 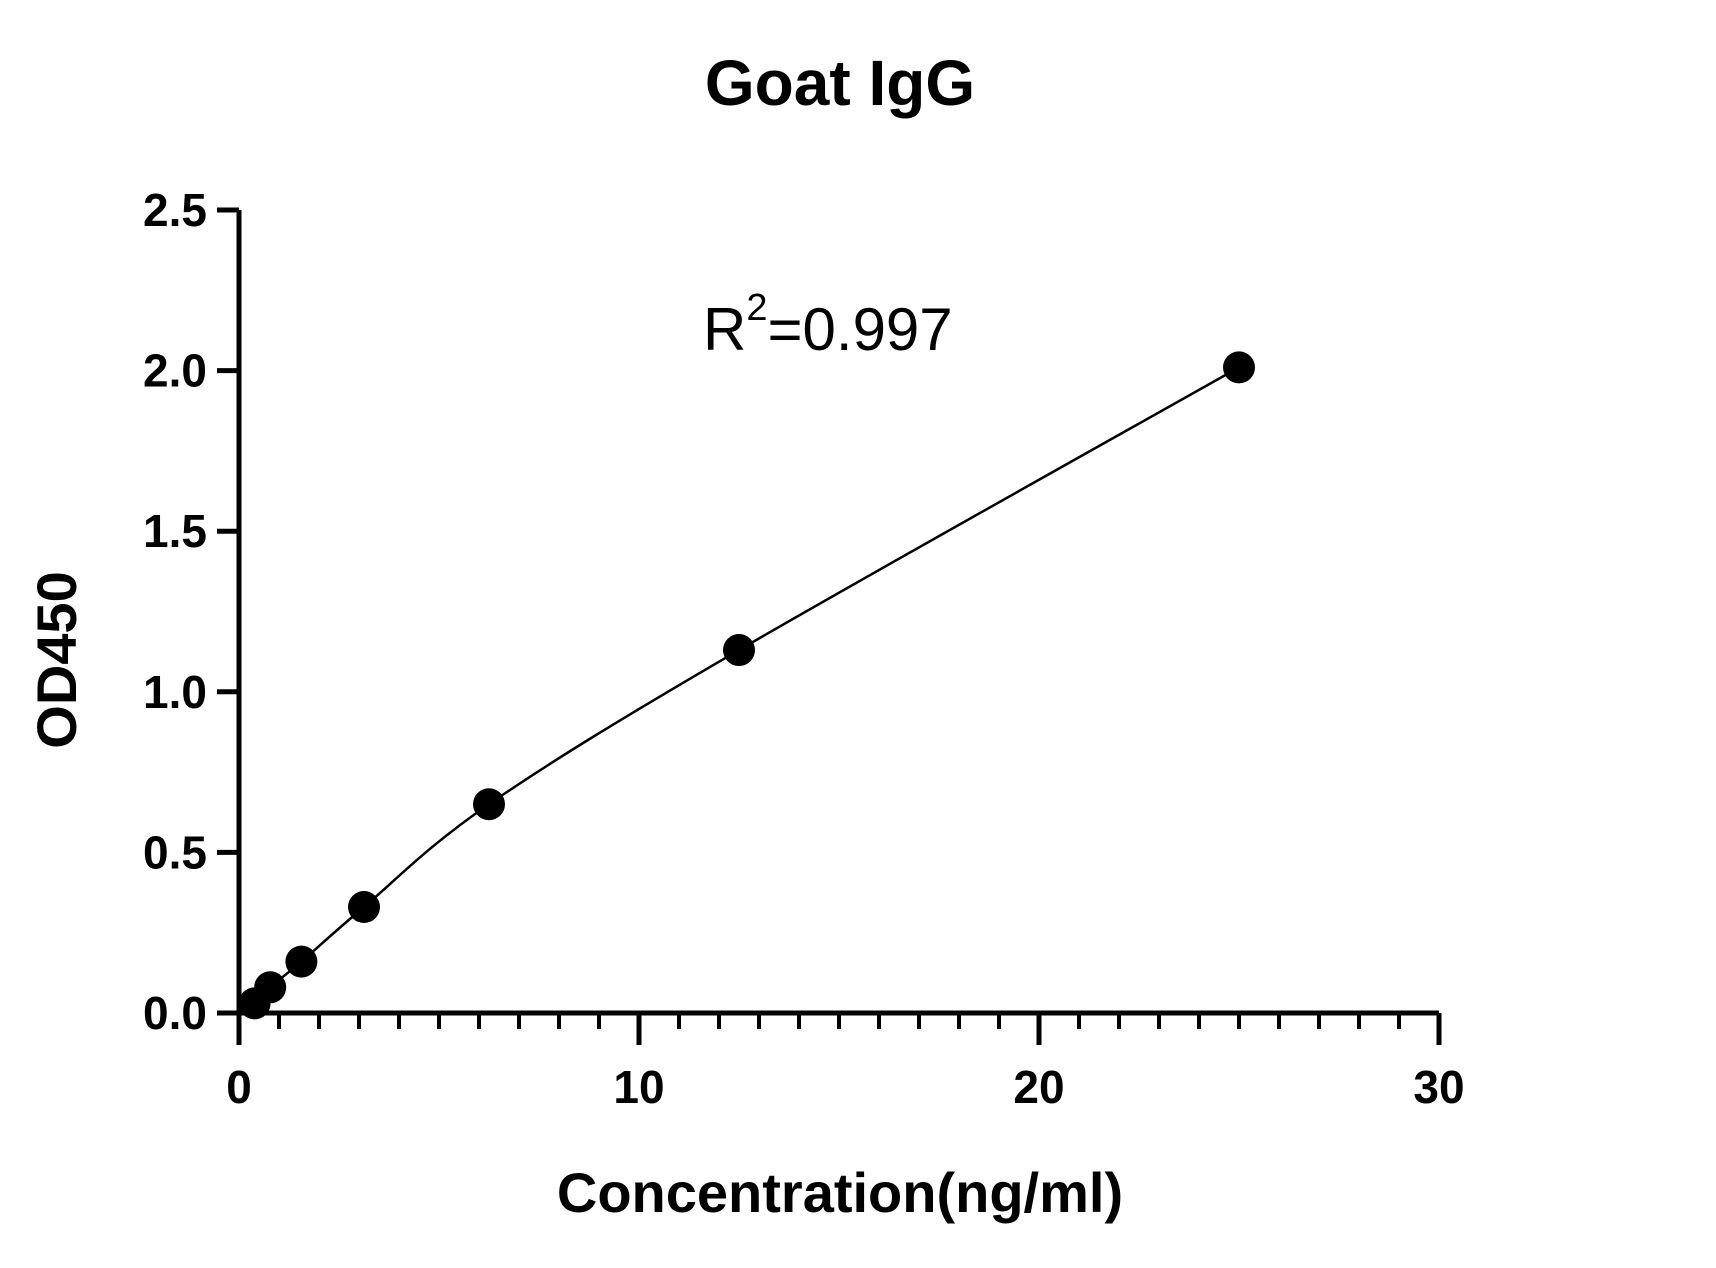 What do you see at coordinates (175, 210) in the screenshot?
I see `y-tick-label: 2.5` at bounding box center [175, 210].